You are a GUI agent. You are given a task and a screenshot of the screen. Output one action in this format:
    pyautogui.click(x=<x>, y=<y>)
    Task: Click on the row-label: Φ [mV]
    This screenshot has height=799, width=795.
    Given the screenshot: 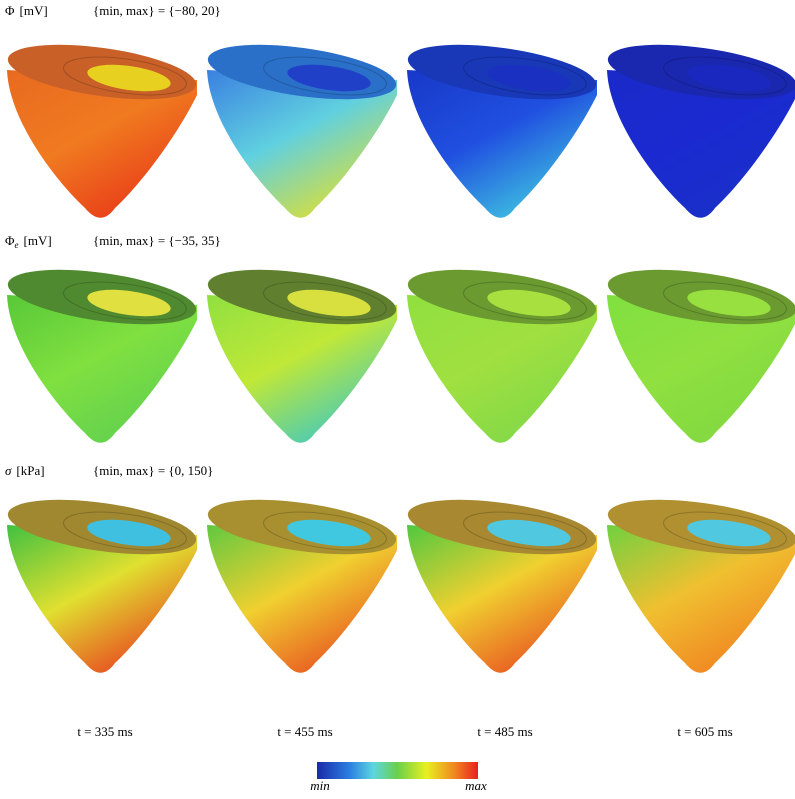 What is the action you would take?
    pyautogui.click(x=26, y=10)
    